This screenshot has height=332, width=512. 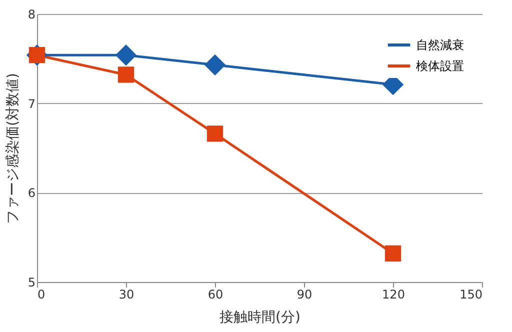 What do you see at coordinates (260, 318) in the screenshot?
I see `x-axis-title: 接触時間(分)` at bounding box center [260, 318].